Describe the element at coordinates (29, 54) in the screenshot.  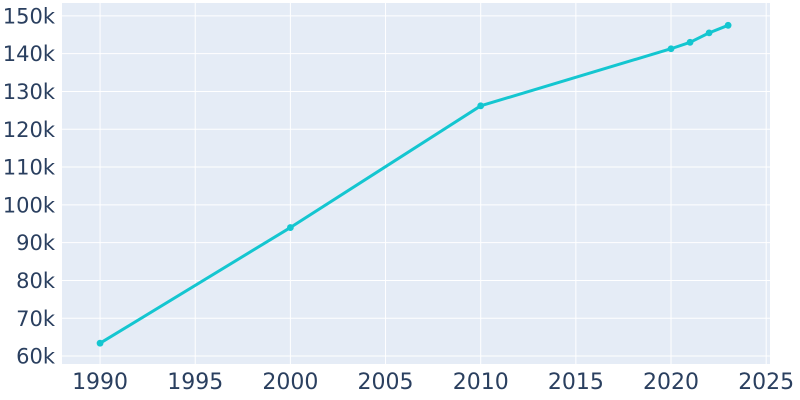
I see `y-tick-label: 140k` at that location.